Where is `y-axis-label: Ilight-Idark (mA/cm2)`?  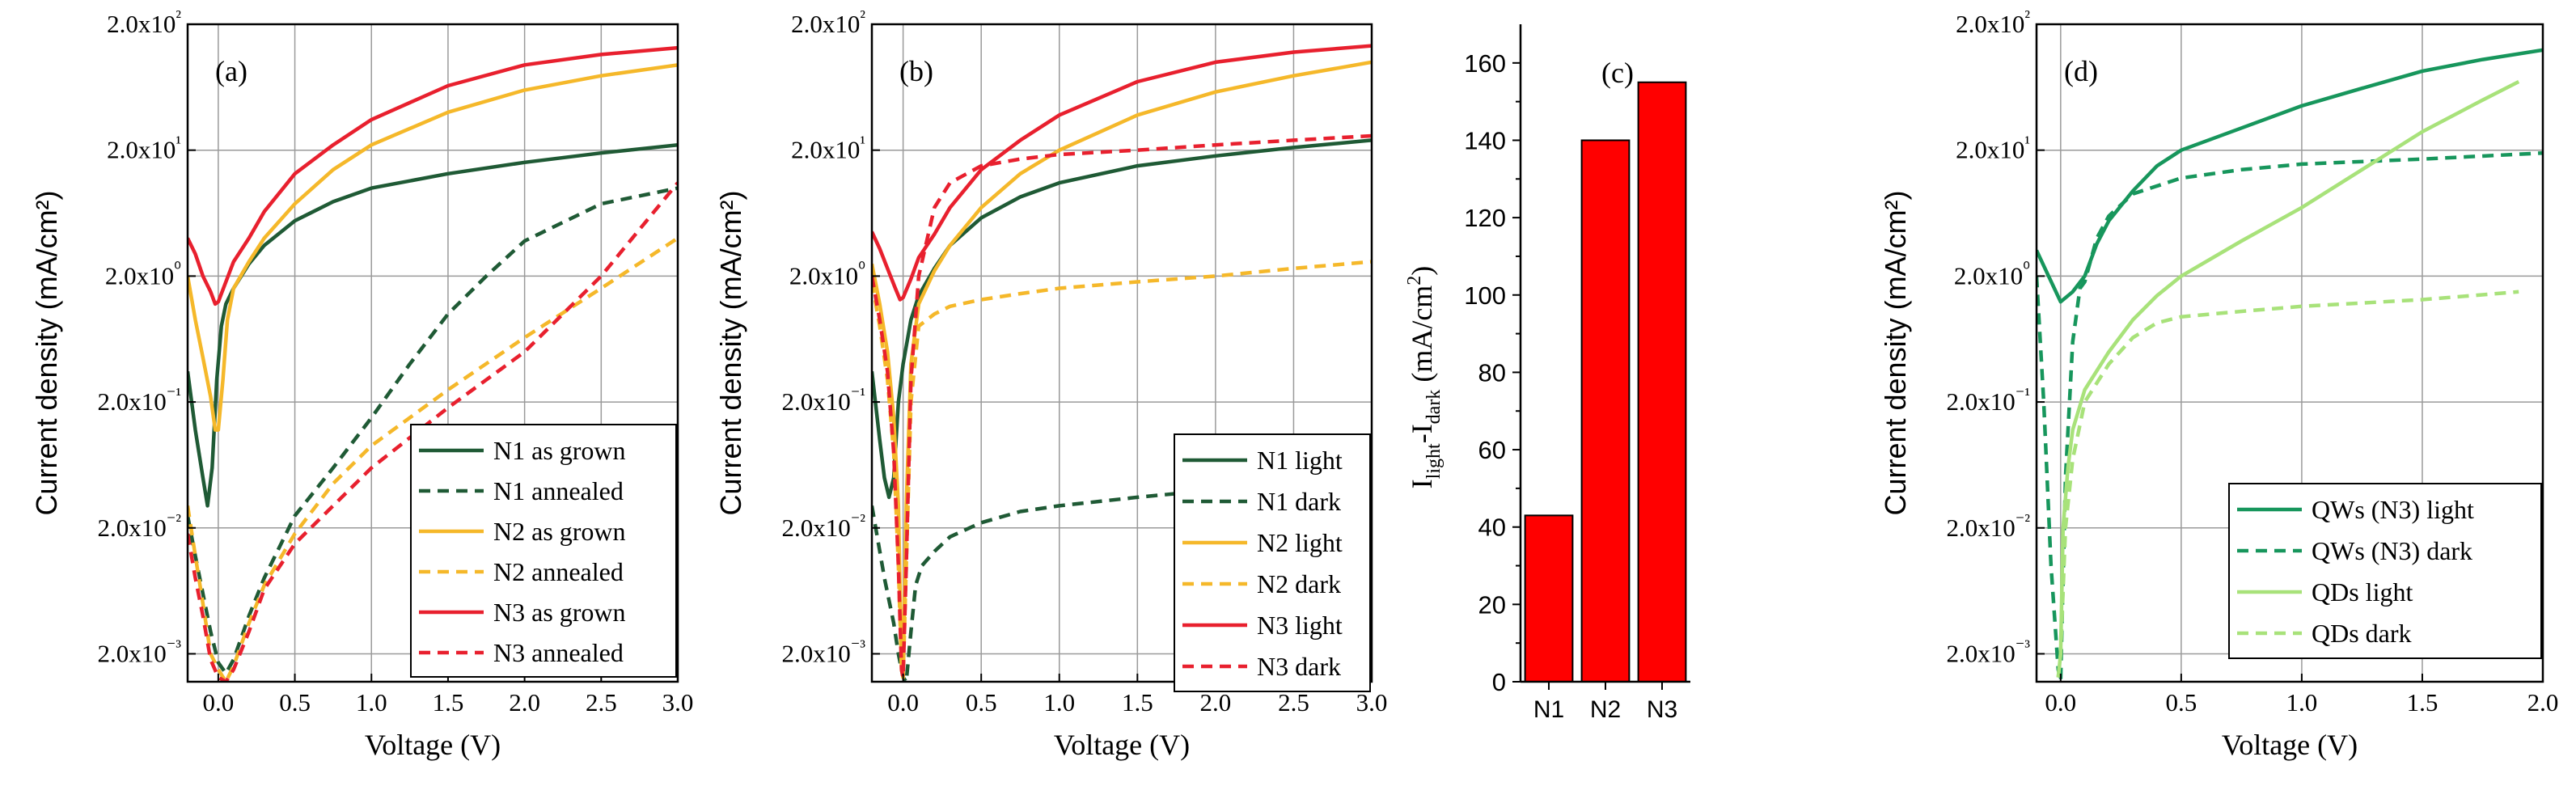
y-axis-label: Ilight-Idark (mA/cm2) is located at coordinates (1425, 378).